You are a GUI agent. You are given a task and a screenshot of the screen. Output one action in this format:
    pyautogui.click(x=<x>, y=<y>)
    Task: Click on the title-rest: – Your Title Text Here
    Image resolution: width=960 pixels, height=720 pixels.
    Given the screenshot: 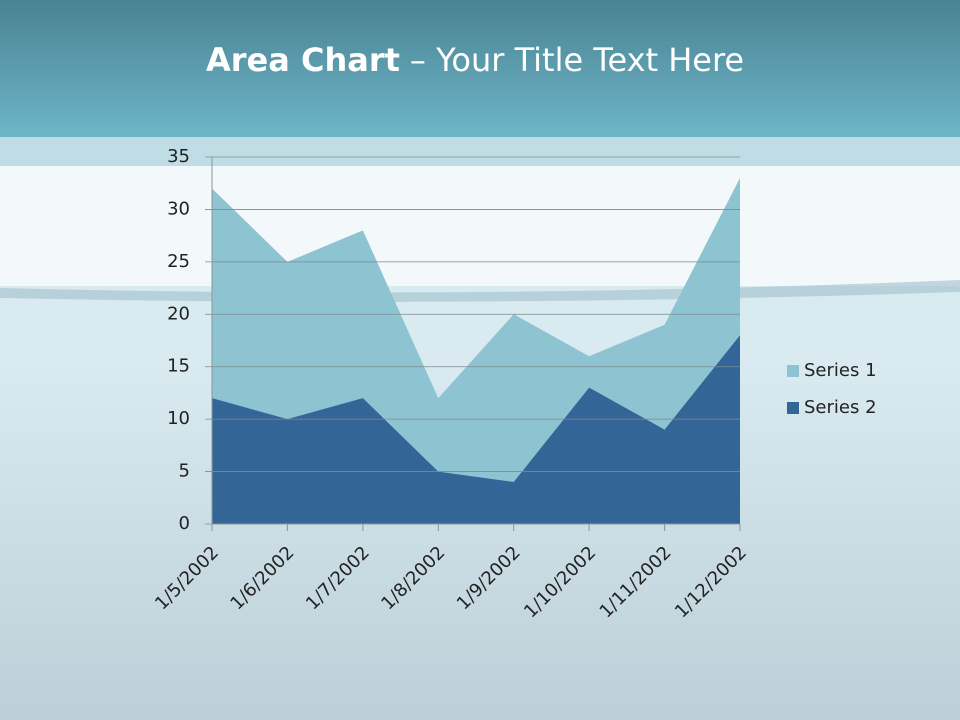 What is the action you would take?
    pyautogui.click(x=577, y=60)
    